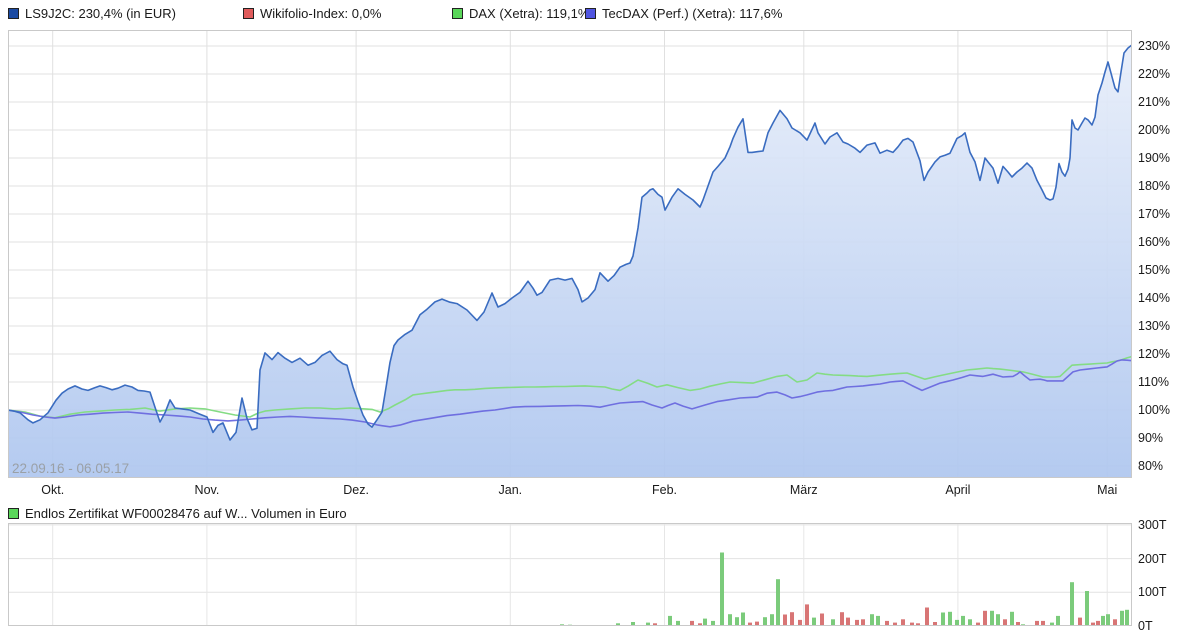 This screenshot has height=639, width=1179. Describe the element at coordinates (321, 13) in the screenshot. I see `legend-label: Wikifolio-Index: 0,0%` at that location.